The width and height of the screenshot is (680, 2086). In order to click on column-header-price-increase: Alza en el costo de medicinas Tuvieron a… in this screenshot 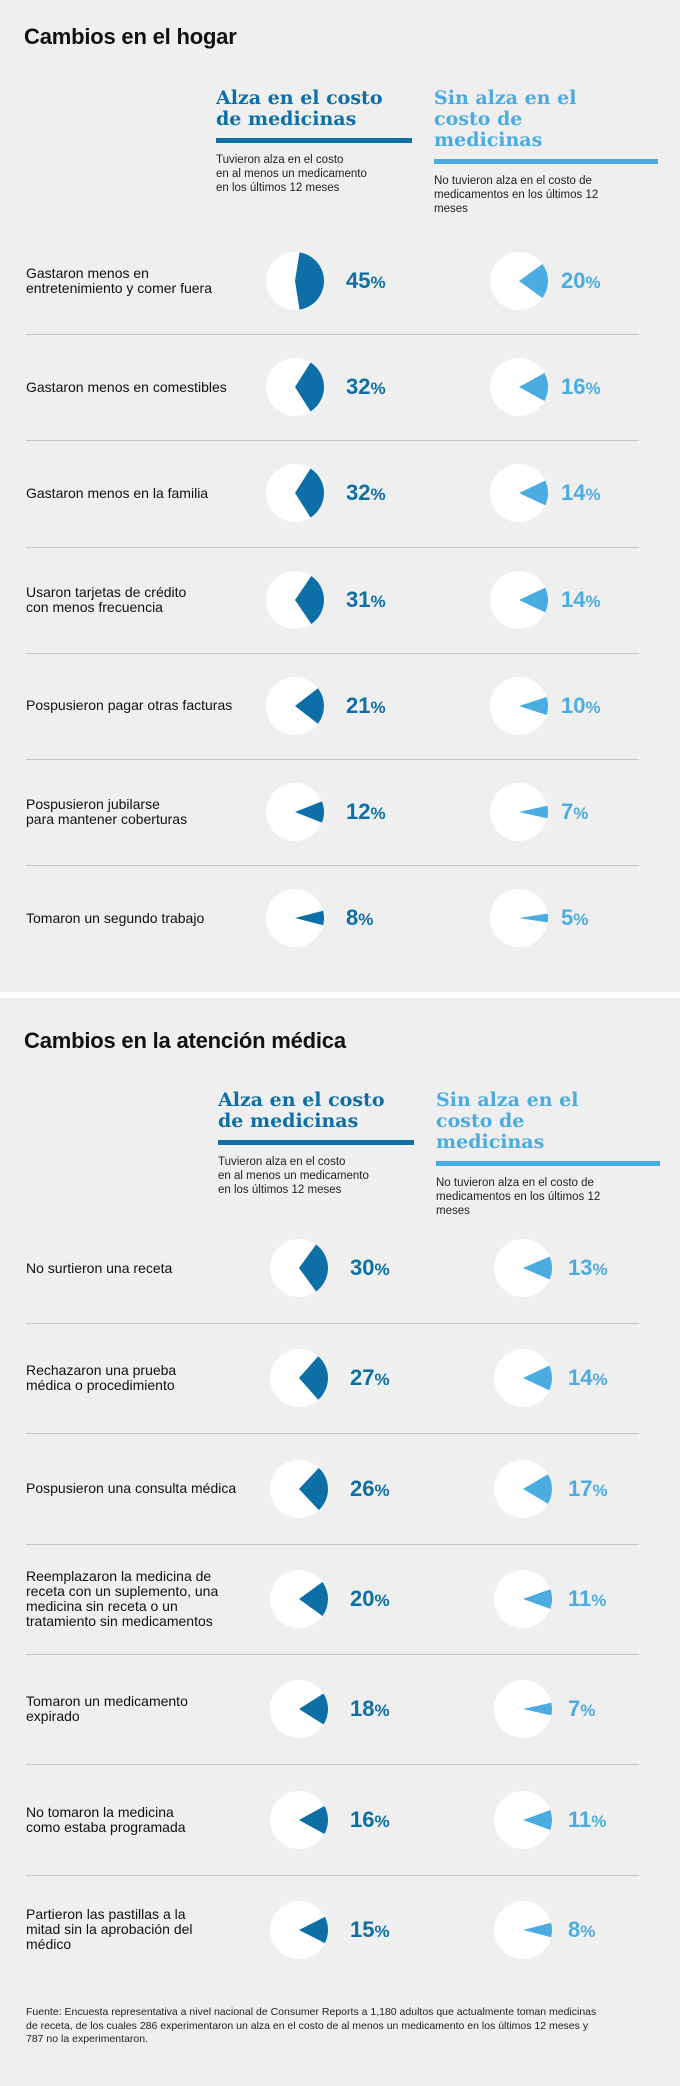, I will do `click(316, 1143)`.